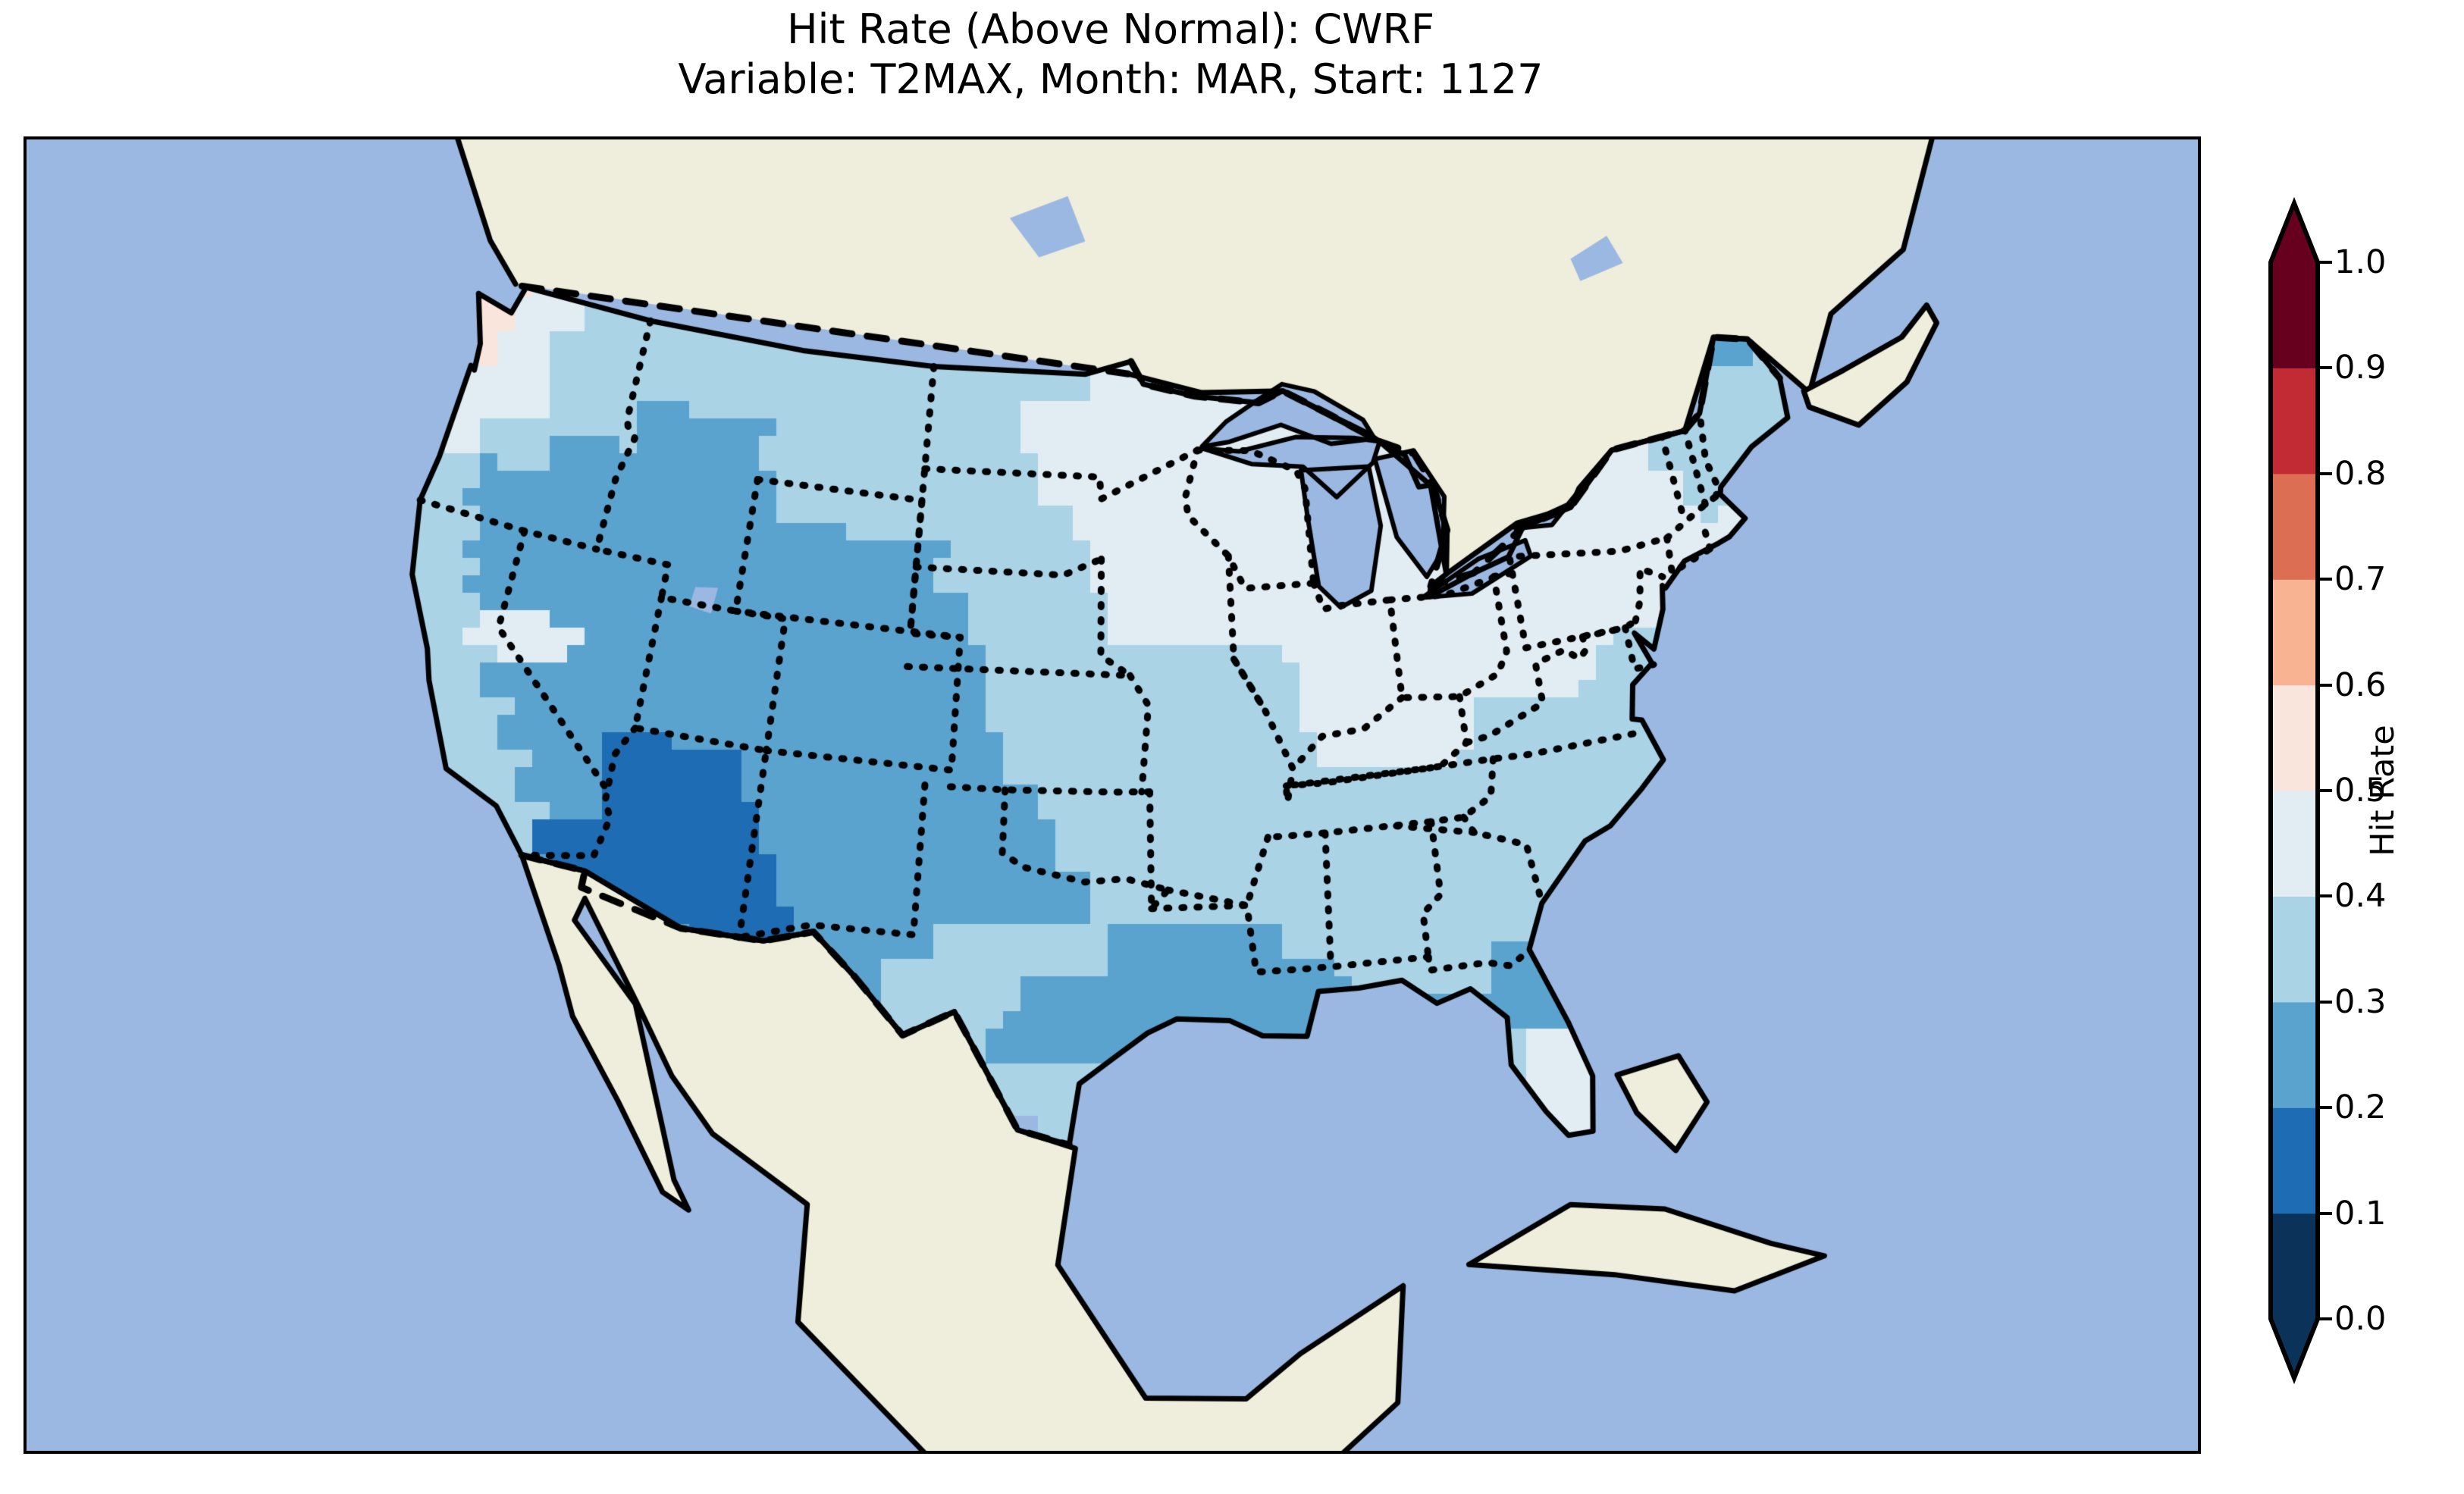 This screenshot has height=1494, width=2464. Describe the element at coordinates (1111, 29) in the screenshot. I see `title-line-1: Hit Rate (Above Normal): CWRF` at that location.